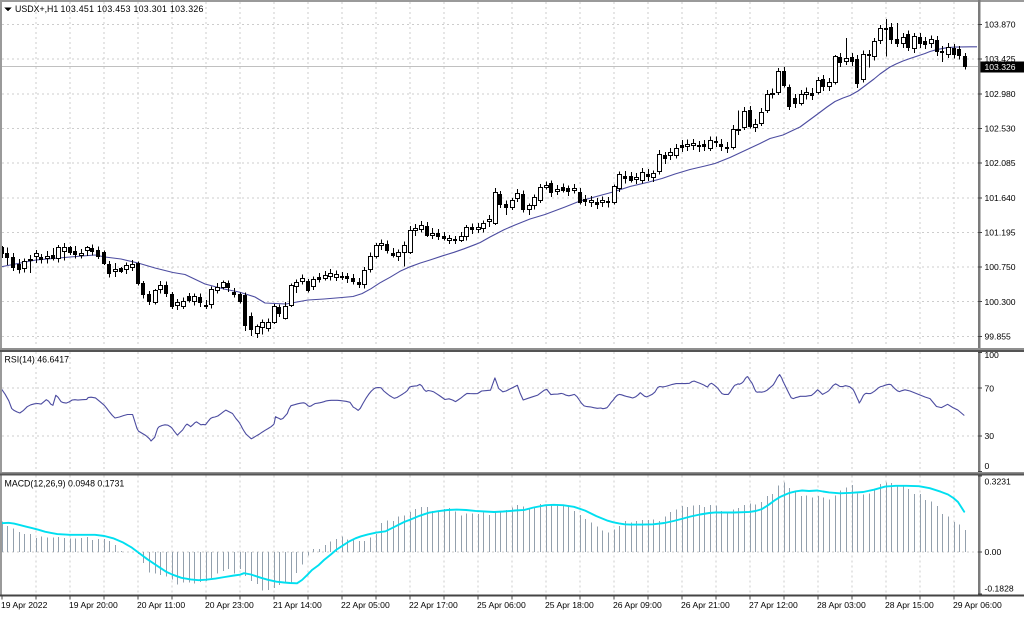 Image resolution: width=1024 pixels, height=618 pixels. I want to click on svg-text: 25 Apr 18:00, so click(569, 605).